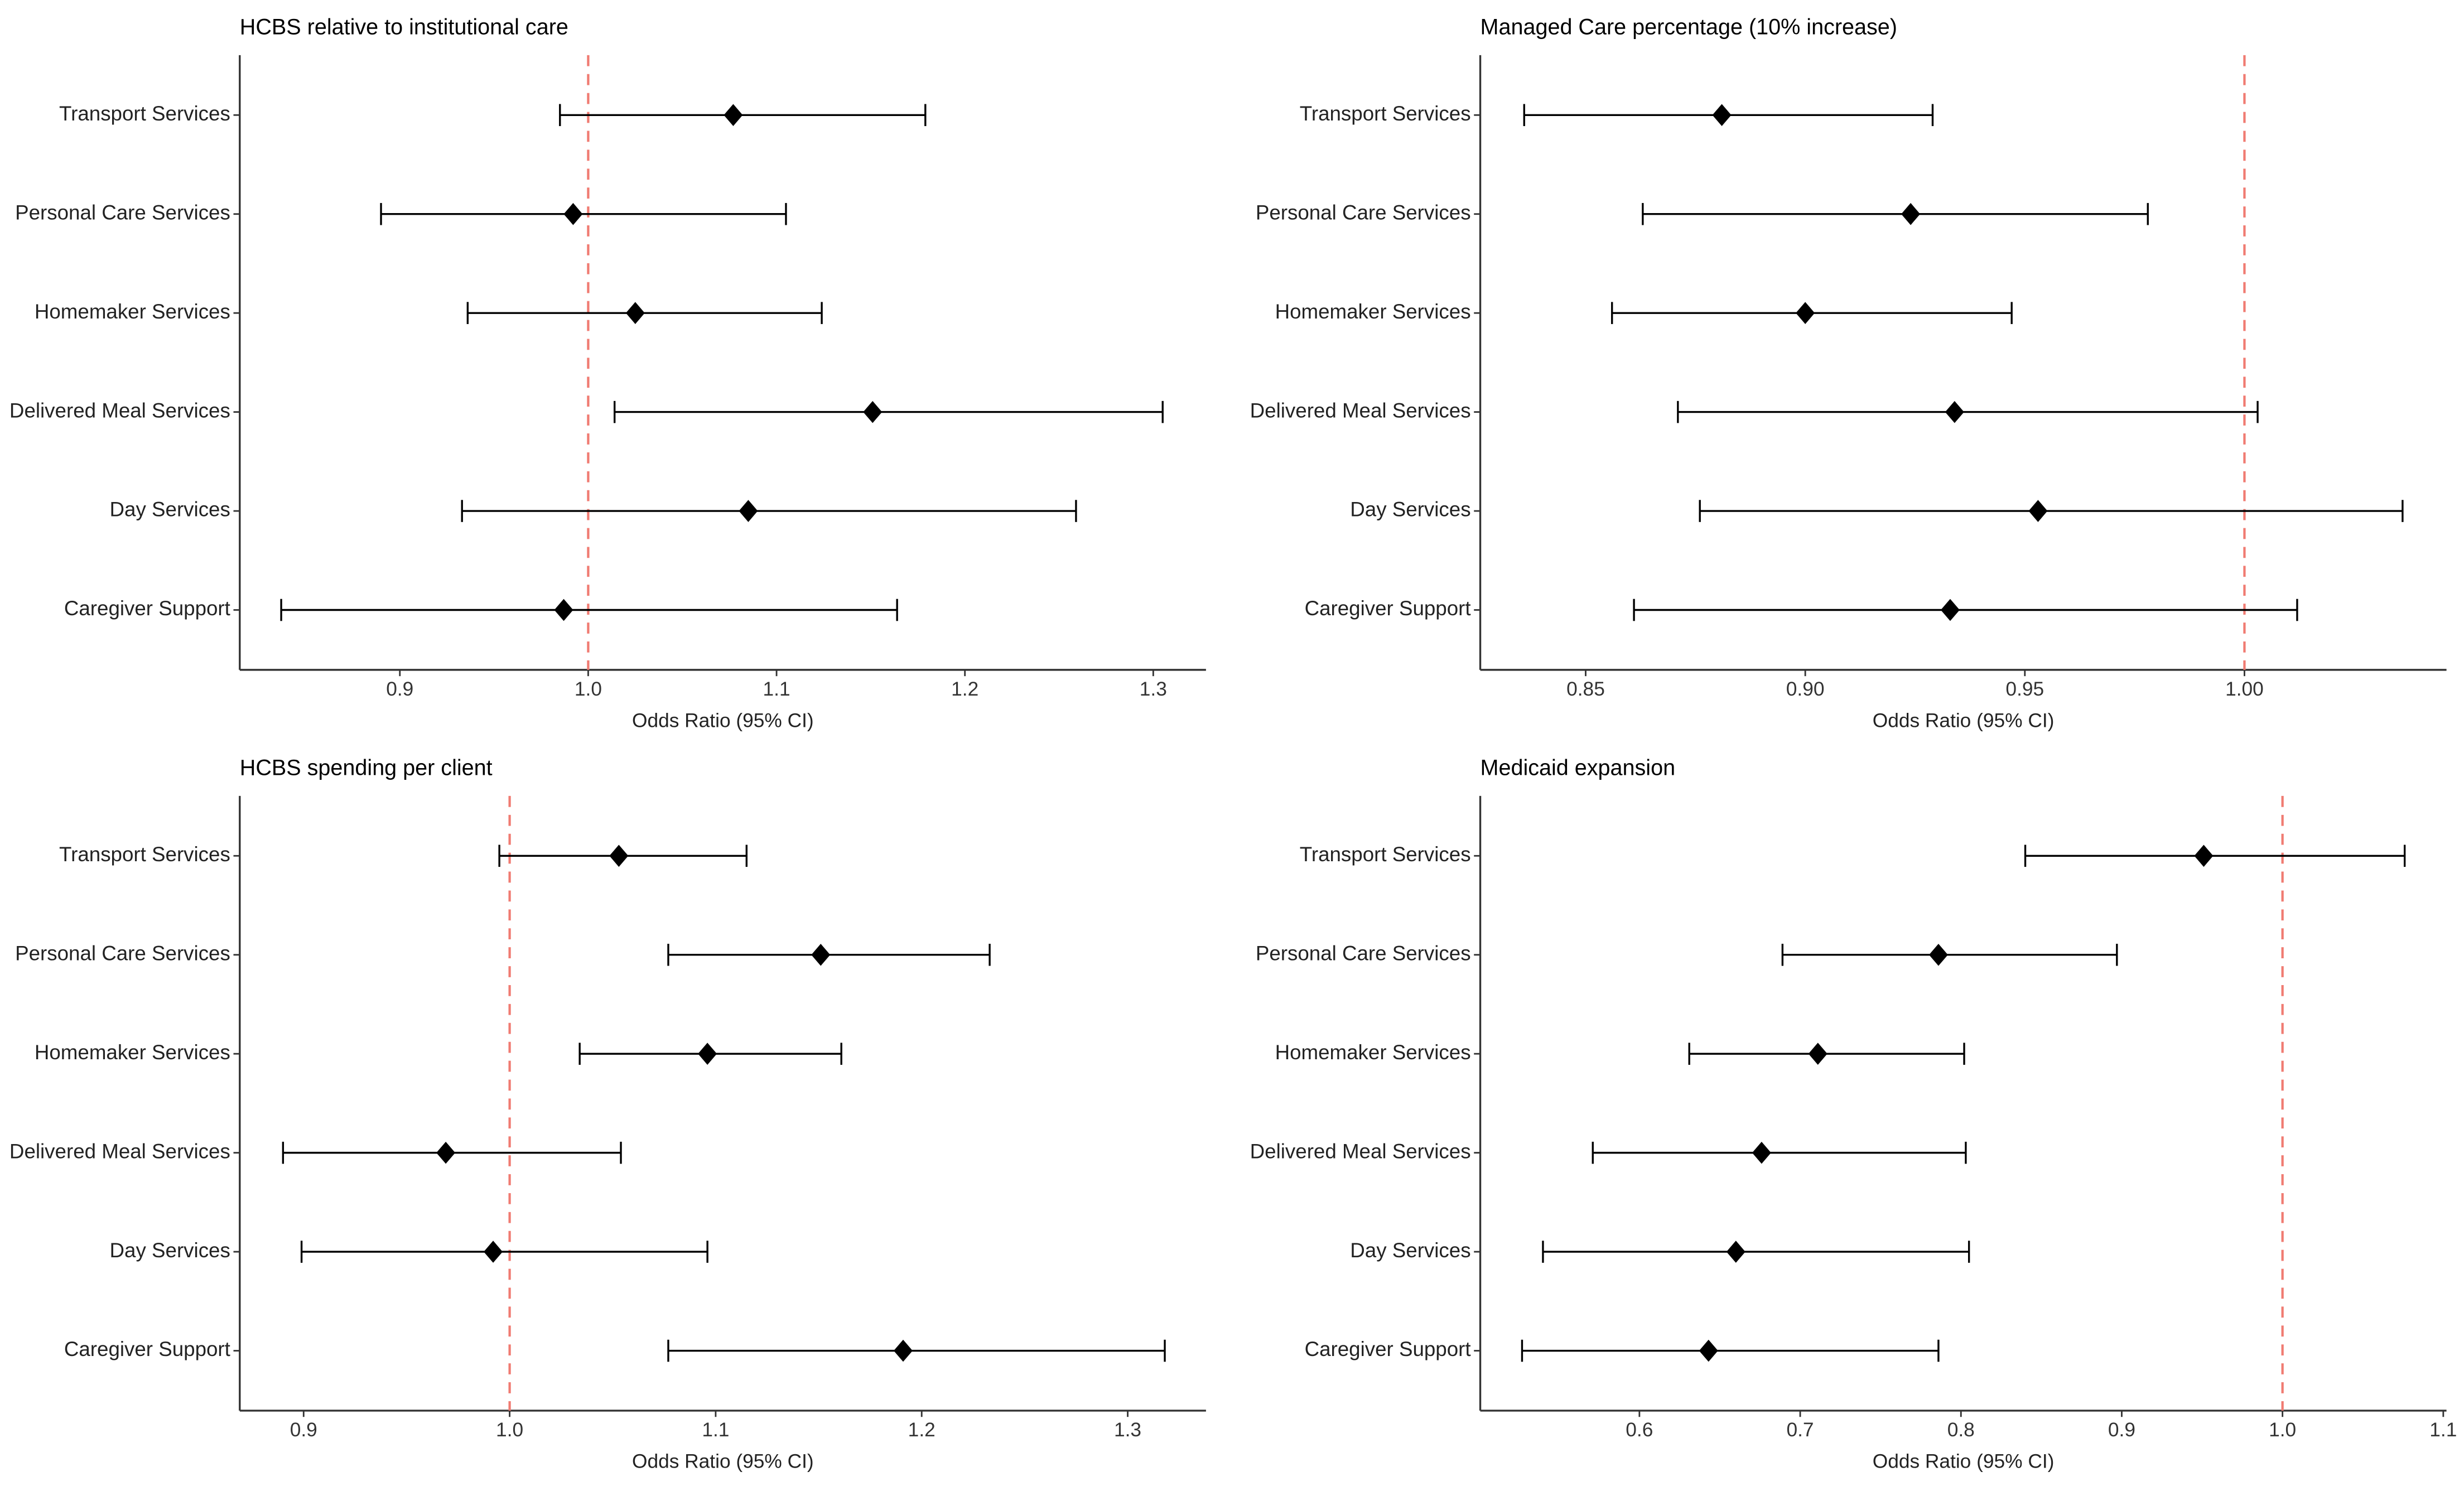 The image size is (2464, 1491). Describe the element at coordinates (1640, 1430) in the screenshot. I see `x-tick-label: 0.6` at that location.